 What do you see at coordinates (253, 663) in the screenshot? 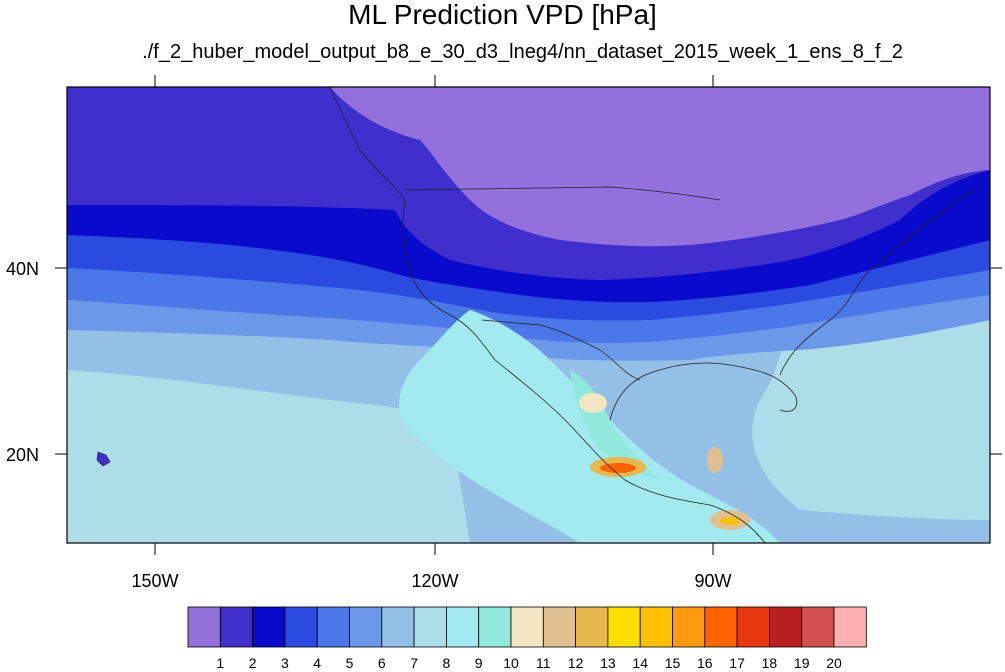
I see `colorbar-label: 2` at bounding box center [253, 663].